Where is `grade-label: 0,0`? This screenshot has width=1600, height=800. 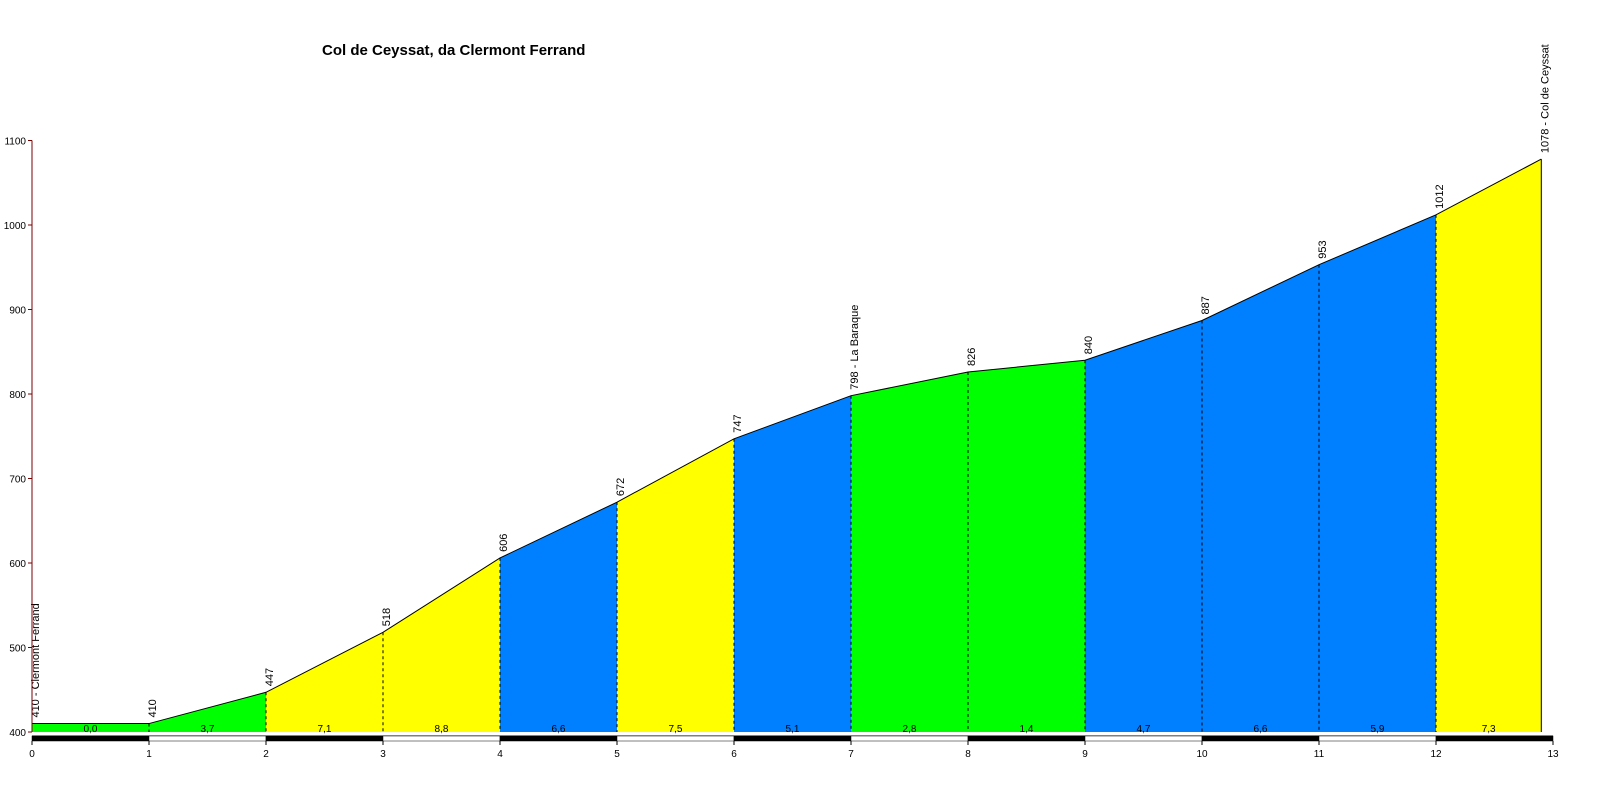
grade-label: 0,0 is located at coordinates (91, 729).